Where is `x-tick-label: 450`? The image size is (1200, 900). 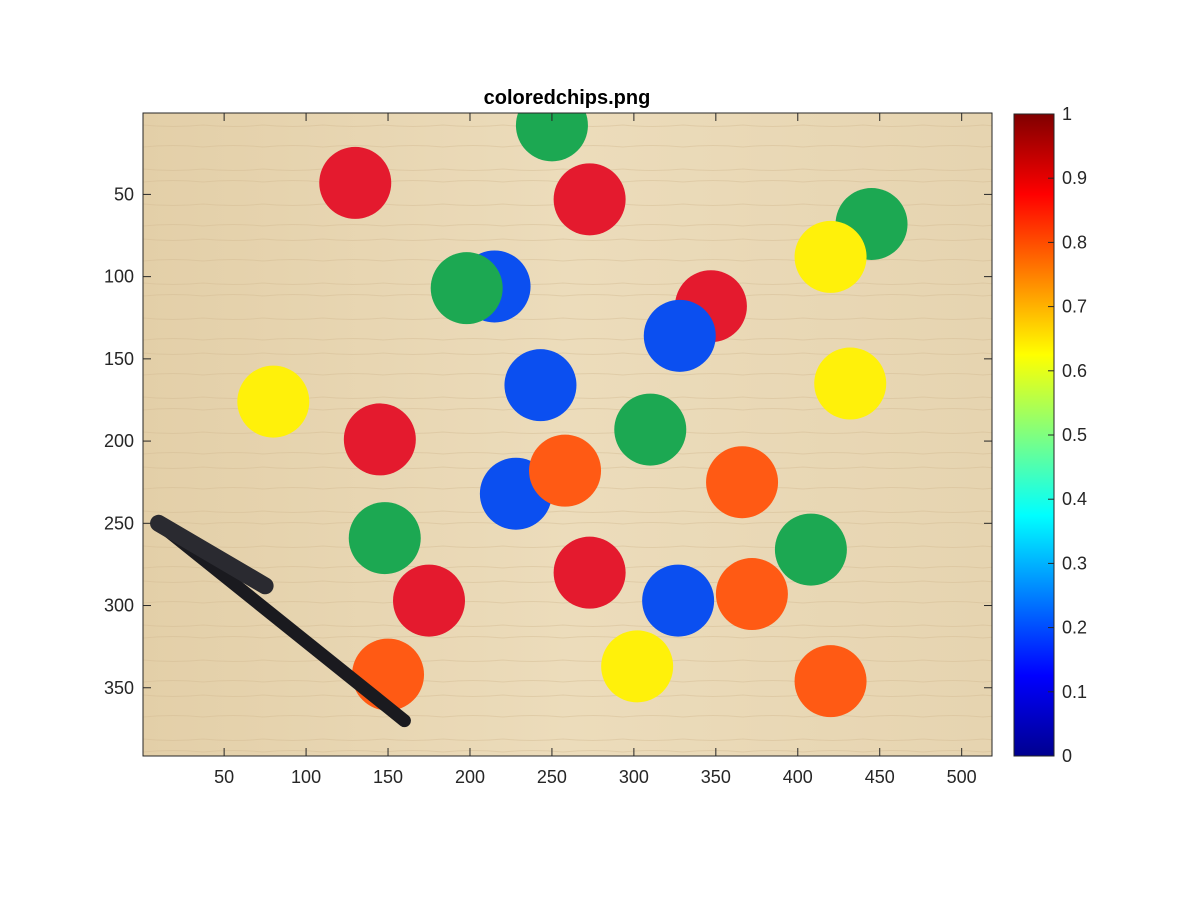
x-tick-label: 450 is located at coordinates (880, 777).